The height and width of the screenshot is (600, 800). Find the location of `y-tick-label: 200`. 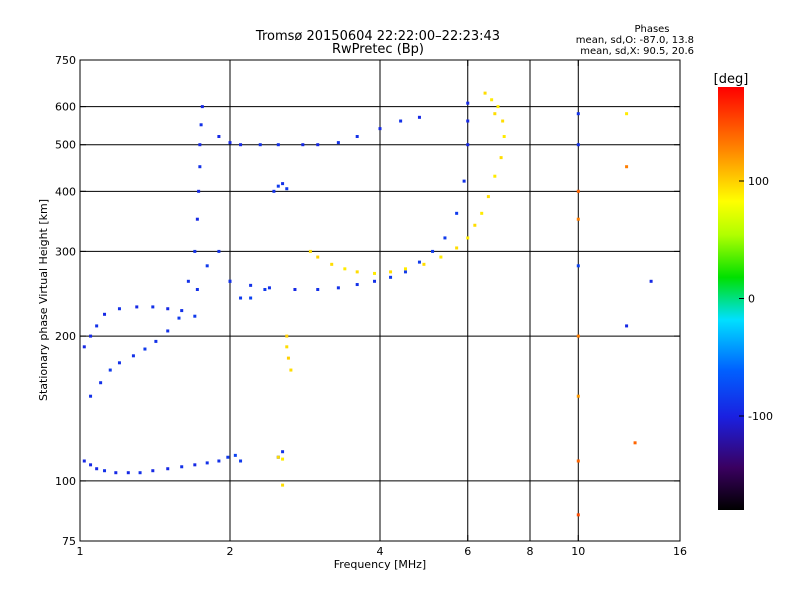

y-tick-label: 200 is located at coordinates (65, 336).